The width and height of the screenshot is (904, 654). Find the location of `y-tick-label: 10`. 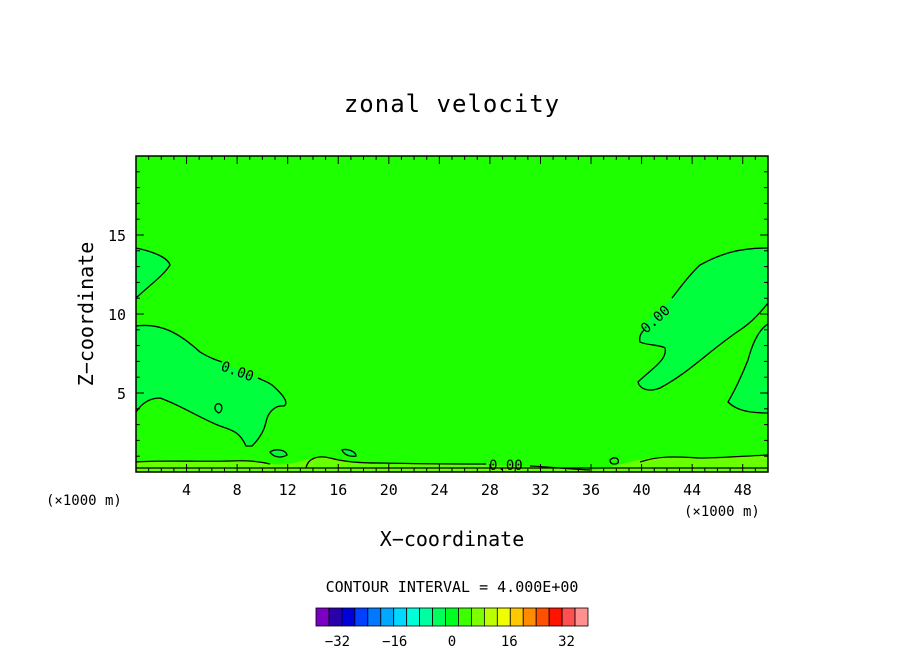

y-tick-label: 10 is located at coordinates (117, 315).